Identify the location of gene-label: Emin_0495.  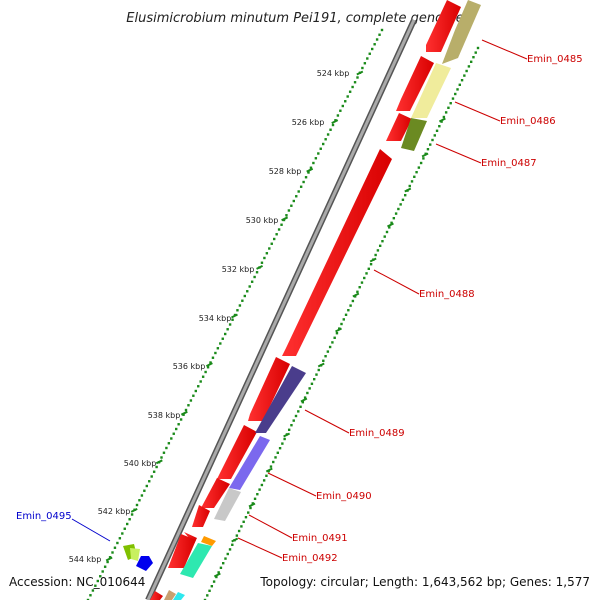
(44, 516).